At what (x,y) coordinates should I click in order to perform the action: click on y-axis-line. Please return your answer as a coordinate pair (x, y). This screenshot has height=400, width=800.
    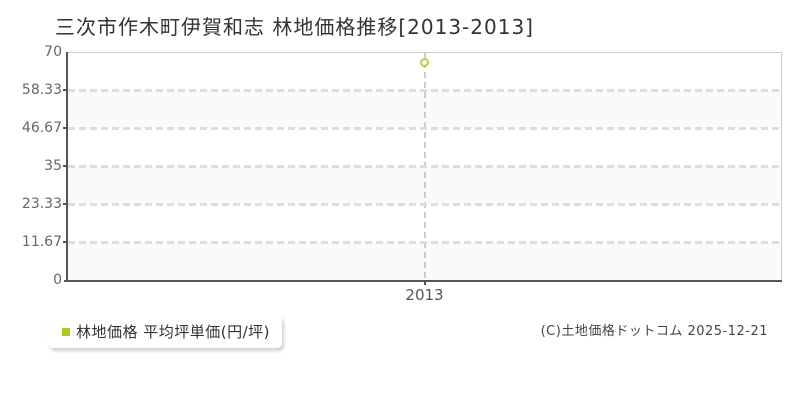
    Looking at the image, I should click on (67, 167).